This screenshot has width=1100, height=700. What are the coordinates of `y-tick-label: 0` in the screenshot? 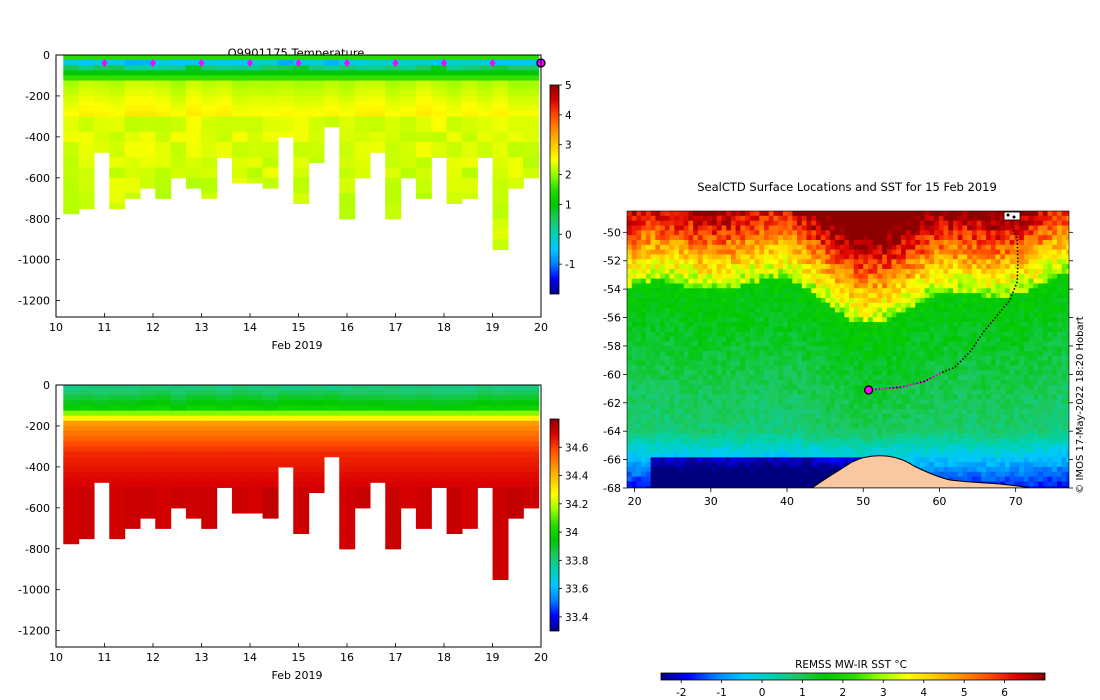 It's located at (46, 385).